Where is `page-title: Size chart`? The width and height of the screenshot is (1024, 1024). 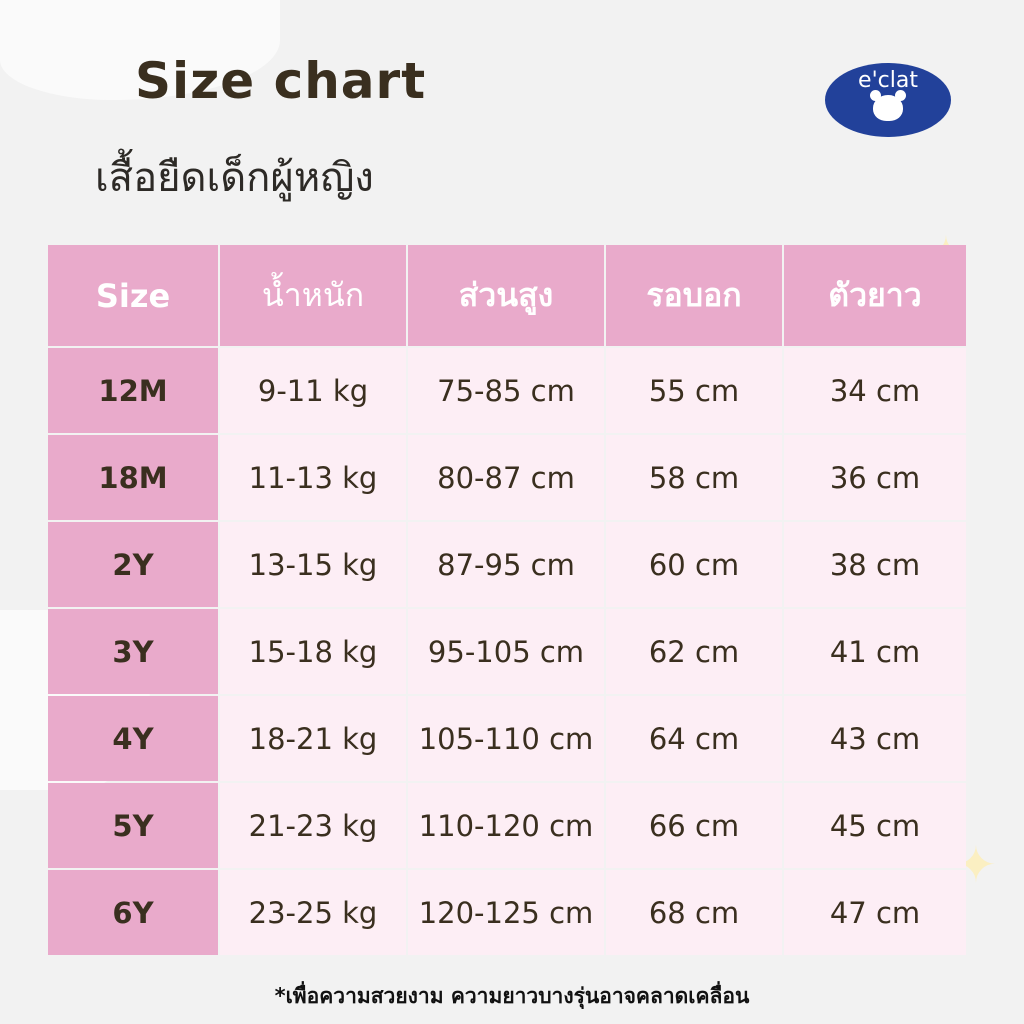 page-title: Size chart is located at coordinates (281, 81).